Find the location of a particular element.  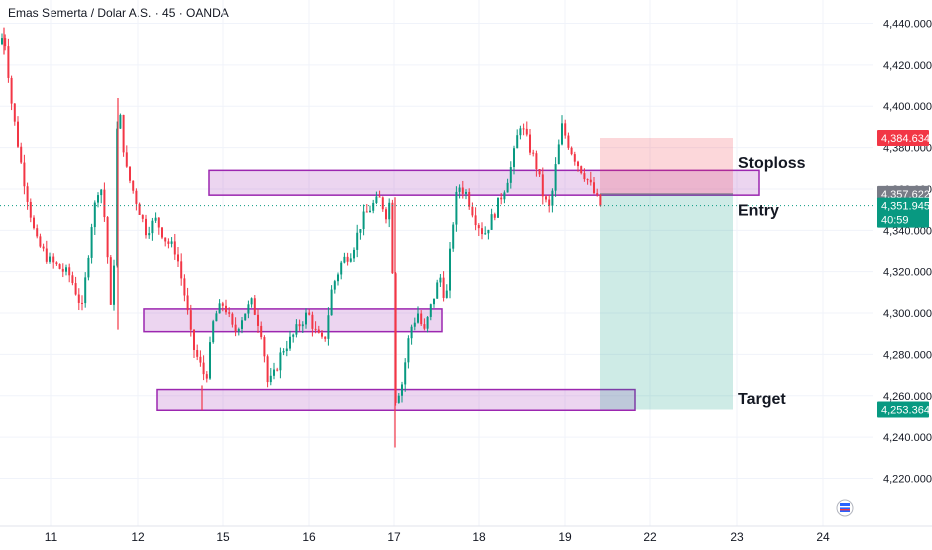

flag-icon is located at coordinates (845, 508).